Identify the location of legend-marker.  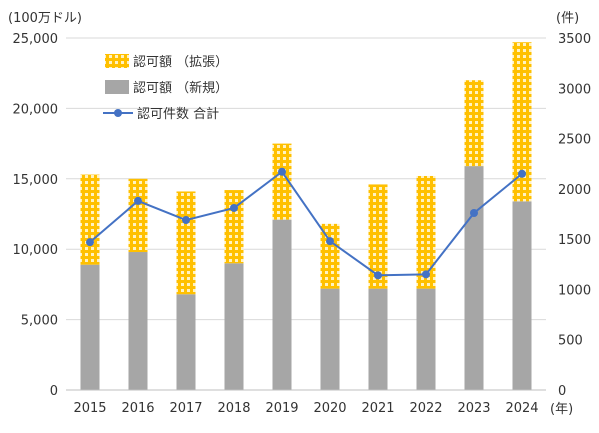
(118, 113).